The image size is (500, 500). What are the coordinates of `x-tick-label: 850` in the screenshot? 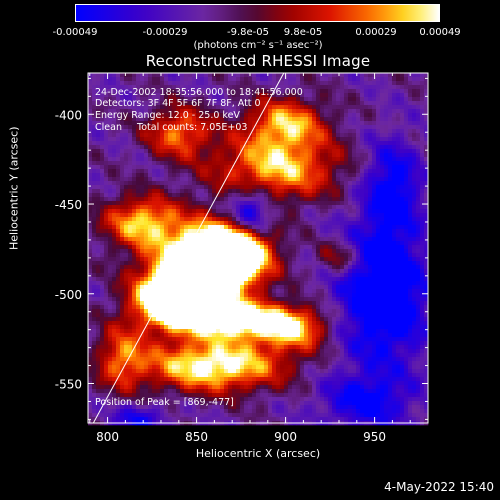 It's located at (196, 437).